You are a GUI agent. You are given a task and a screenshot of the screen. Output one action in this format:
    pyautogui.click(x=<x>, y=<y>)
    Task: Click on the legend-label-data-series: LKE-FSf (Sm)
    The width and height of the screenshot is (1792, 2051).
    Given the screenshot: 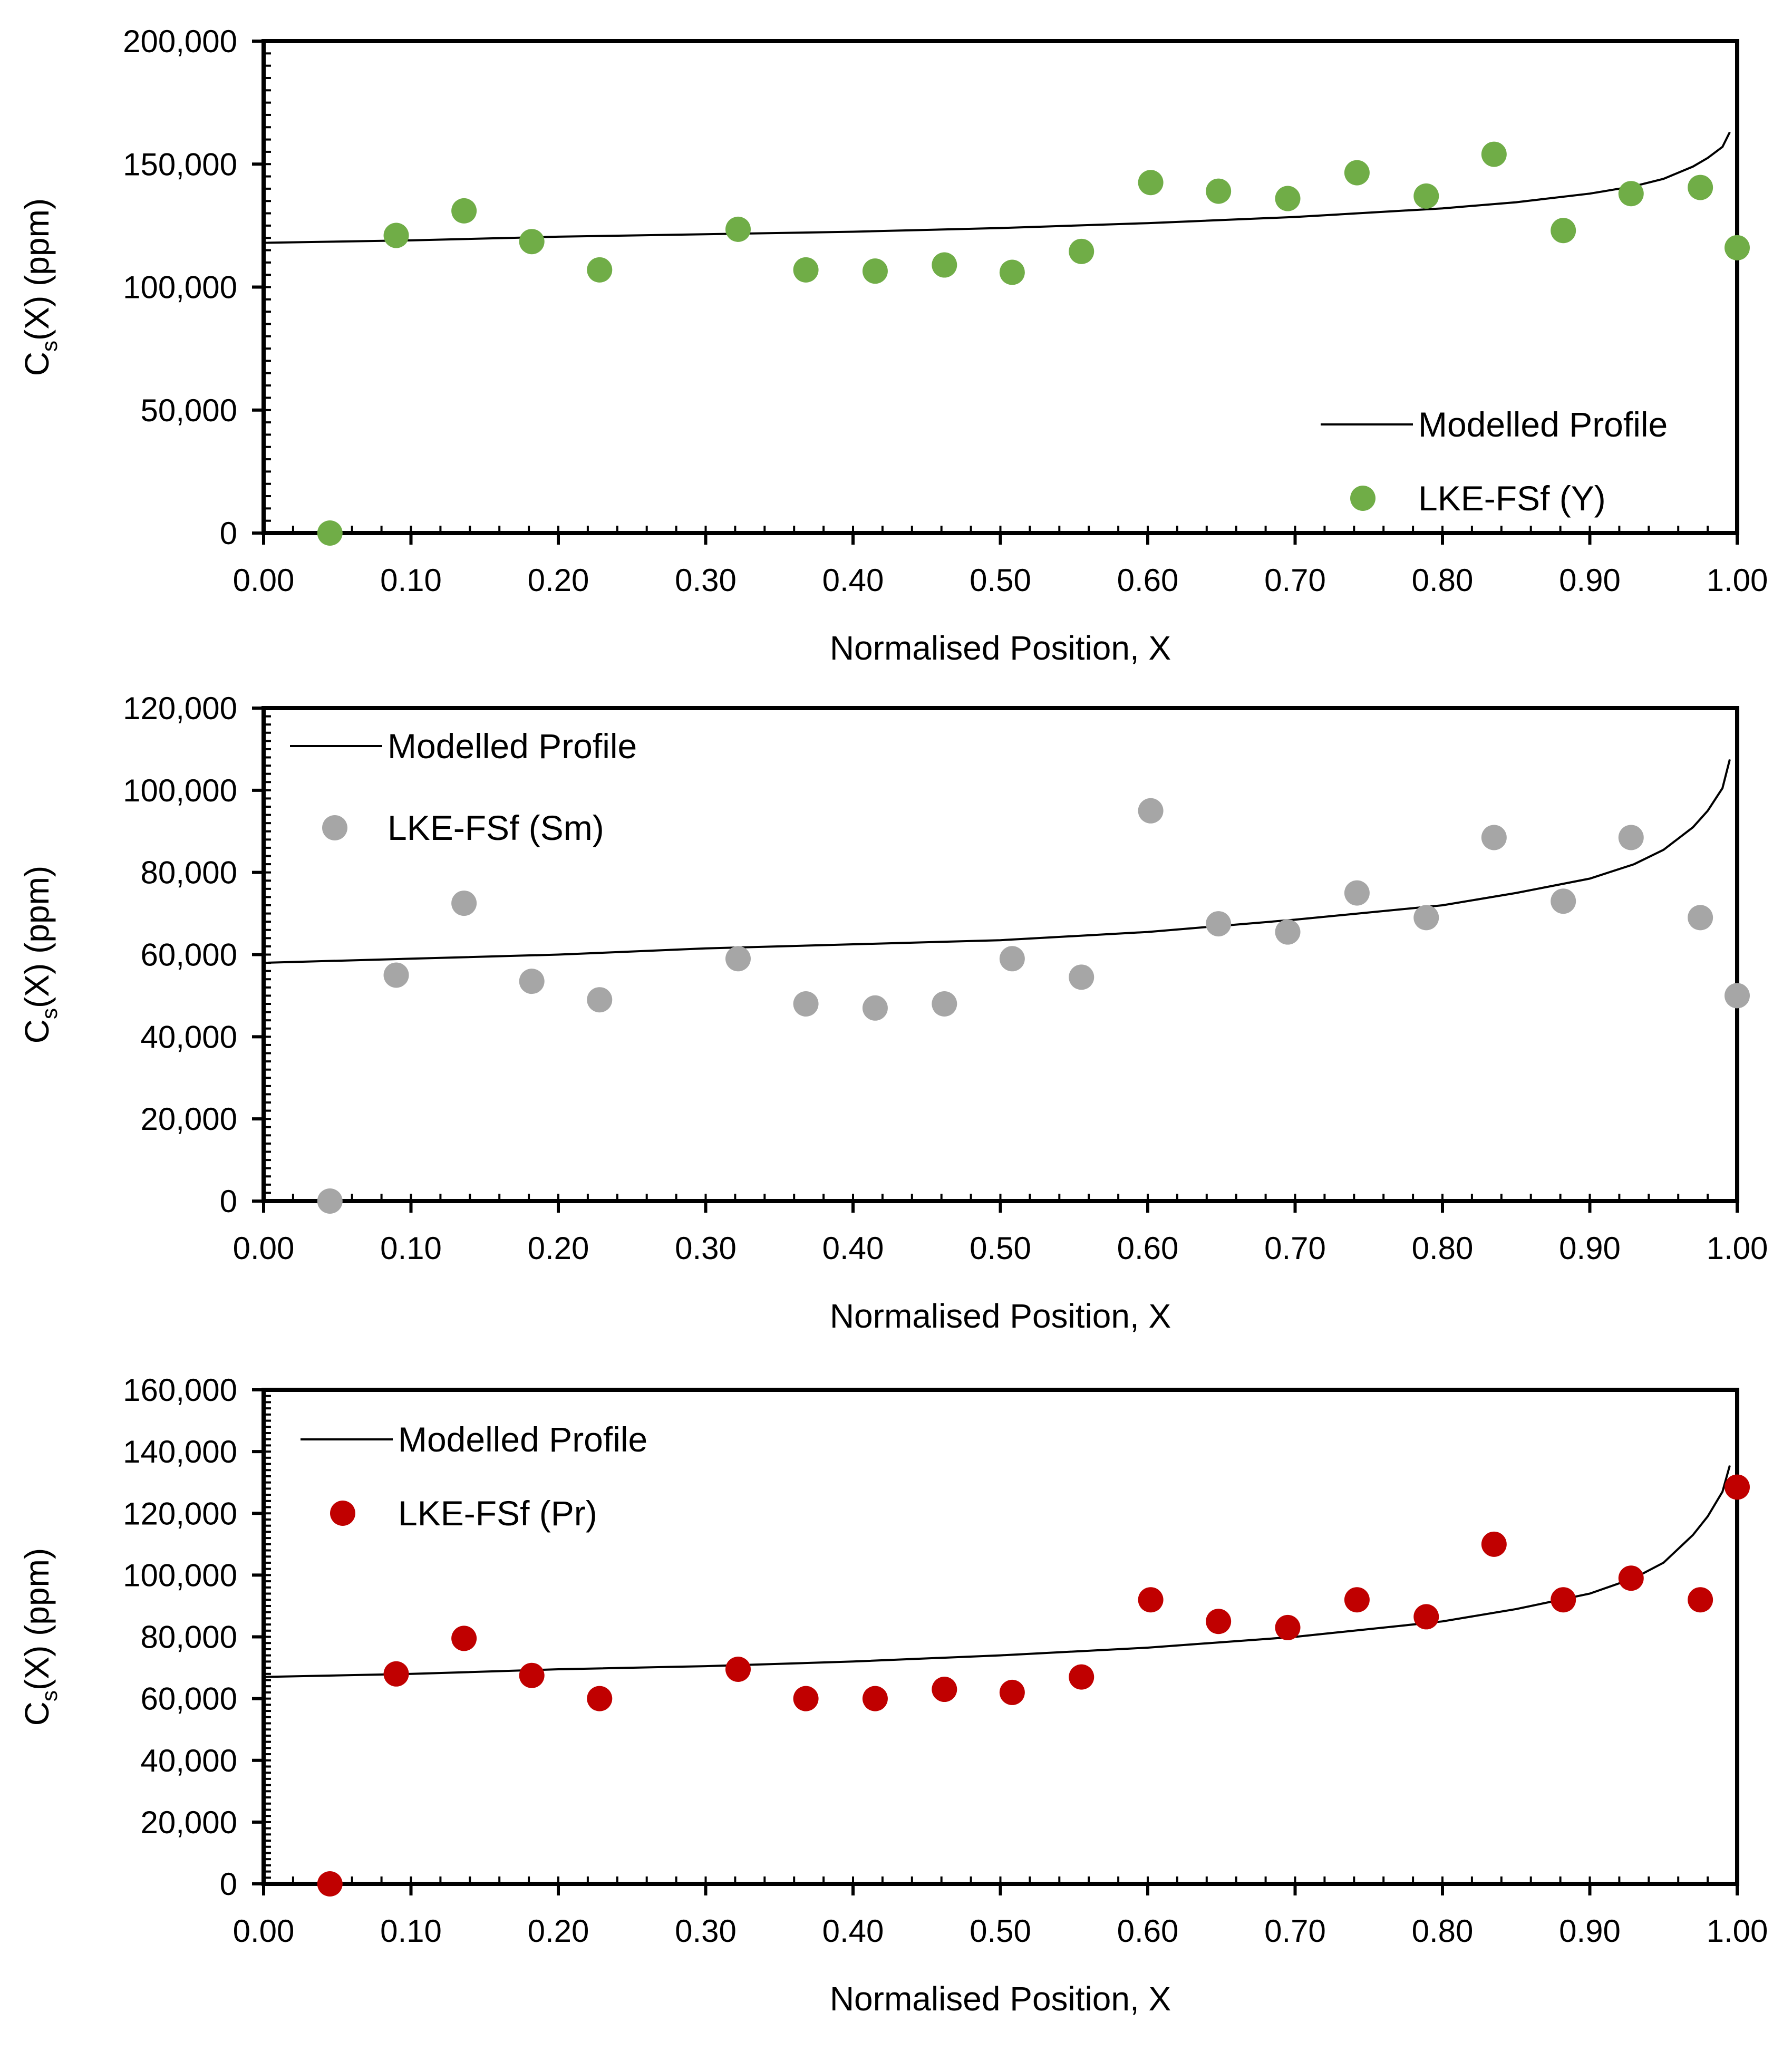 What is the action you would take?
    pyautogui.click(x=496, y=828)
    